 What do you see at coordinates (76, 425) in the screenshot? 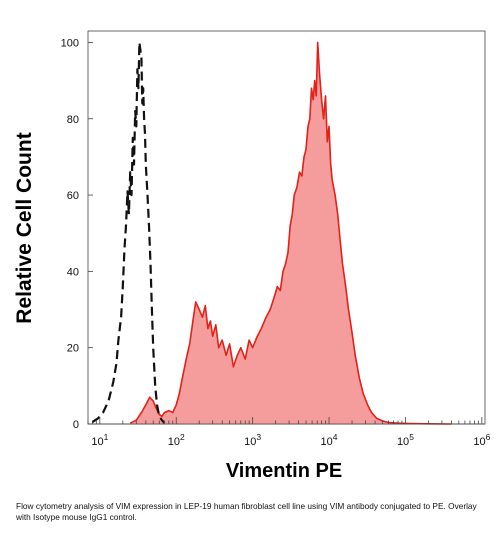
I see `y-tick-label: 0` at bounding box center [76, 425].